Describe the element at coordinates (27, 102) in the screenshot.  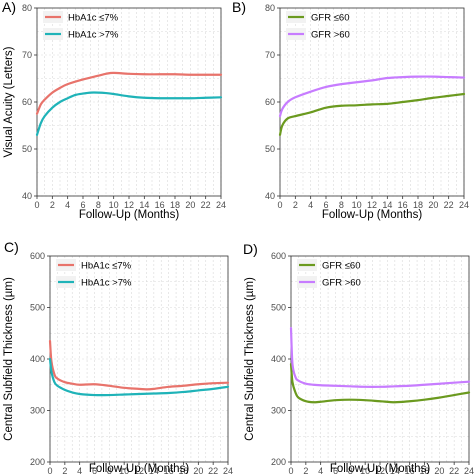
I see `y-tick-label: 60` at that location.